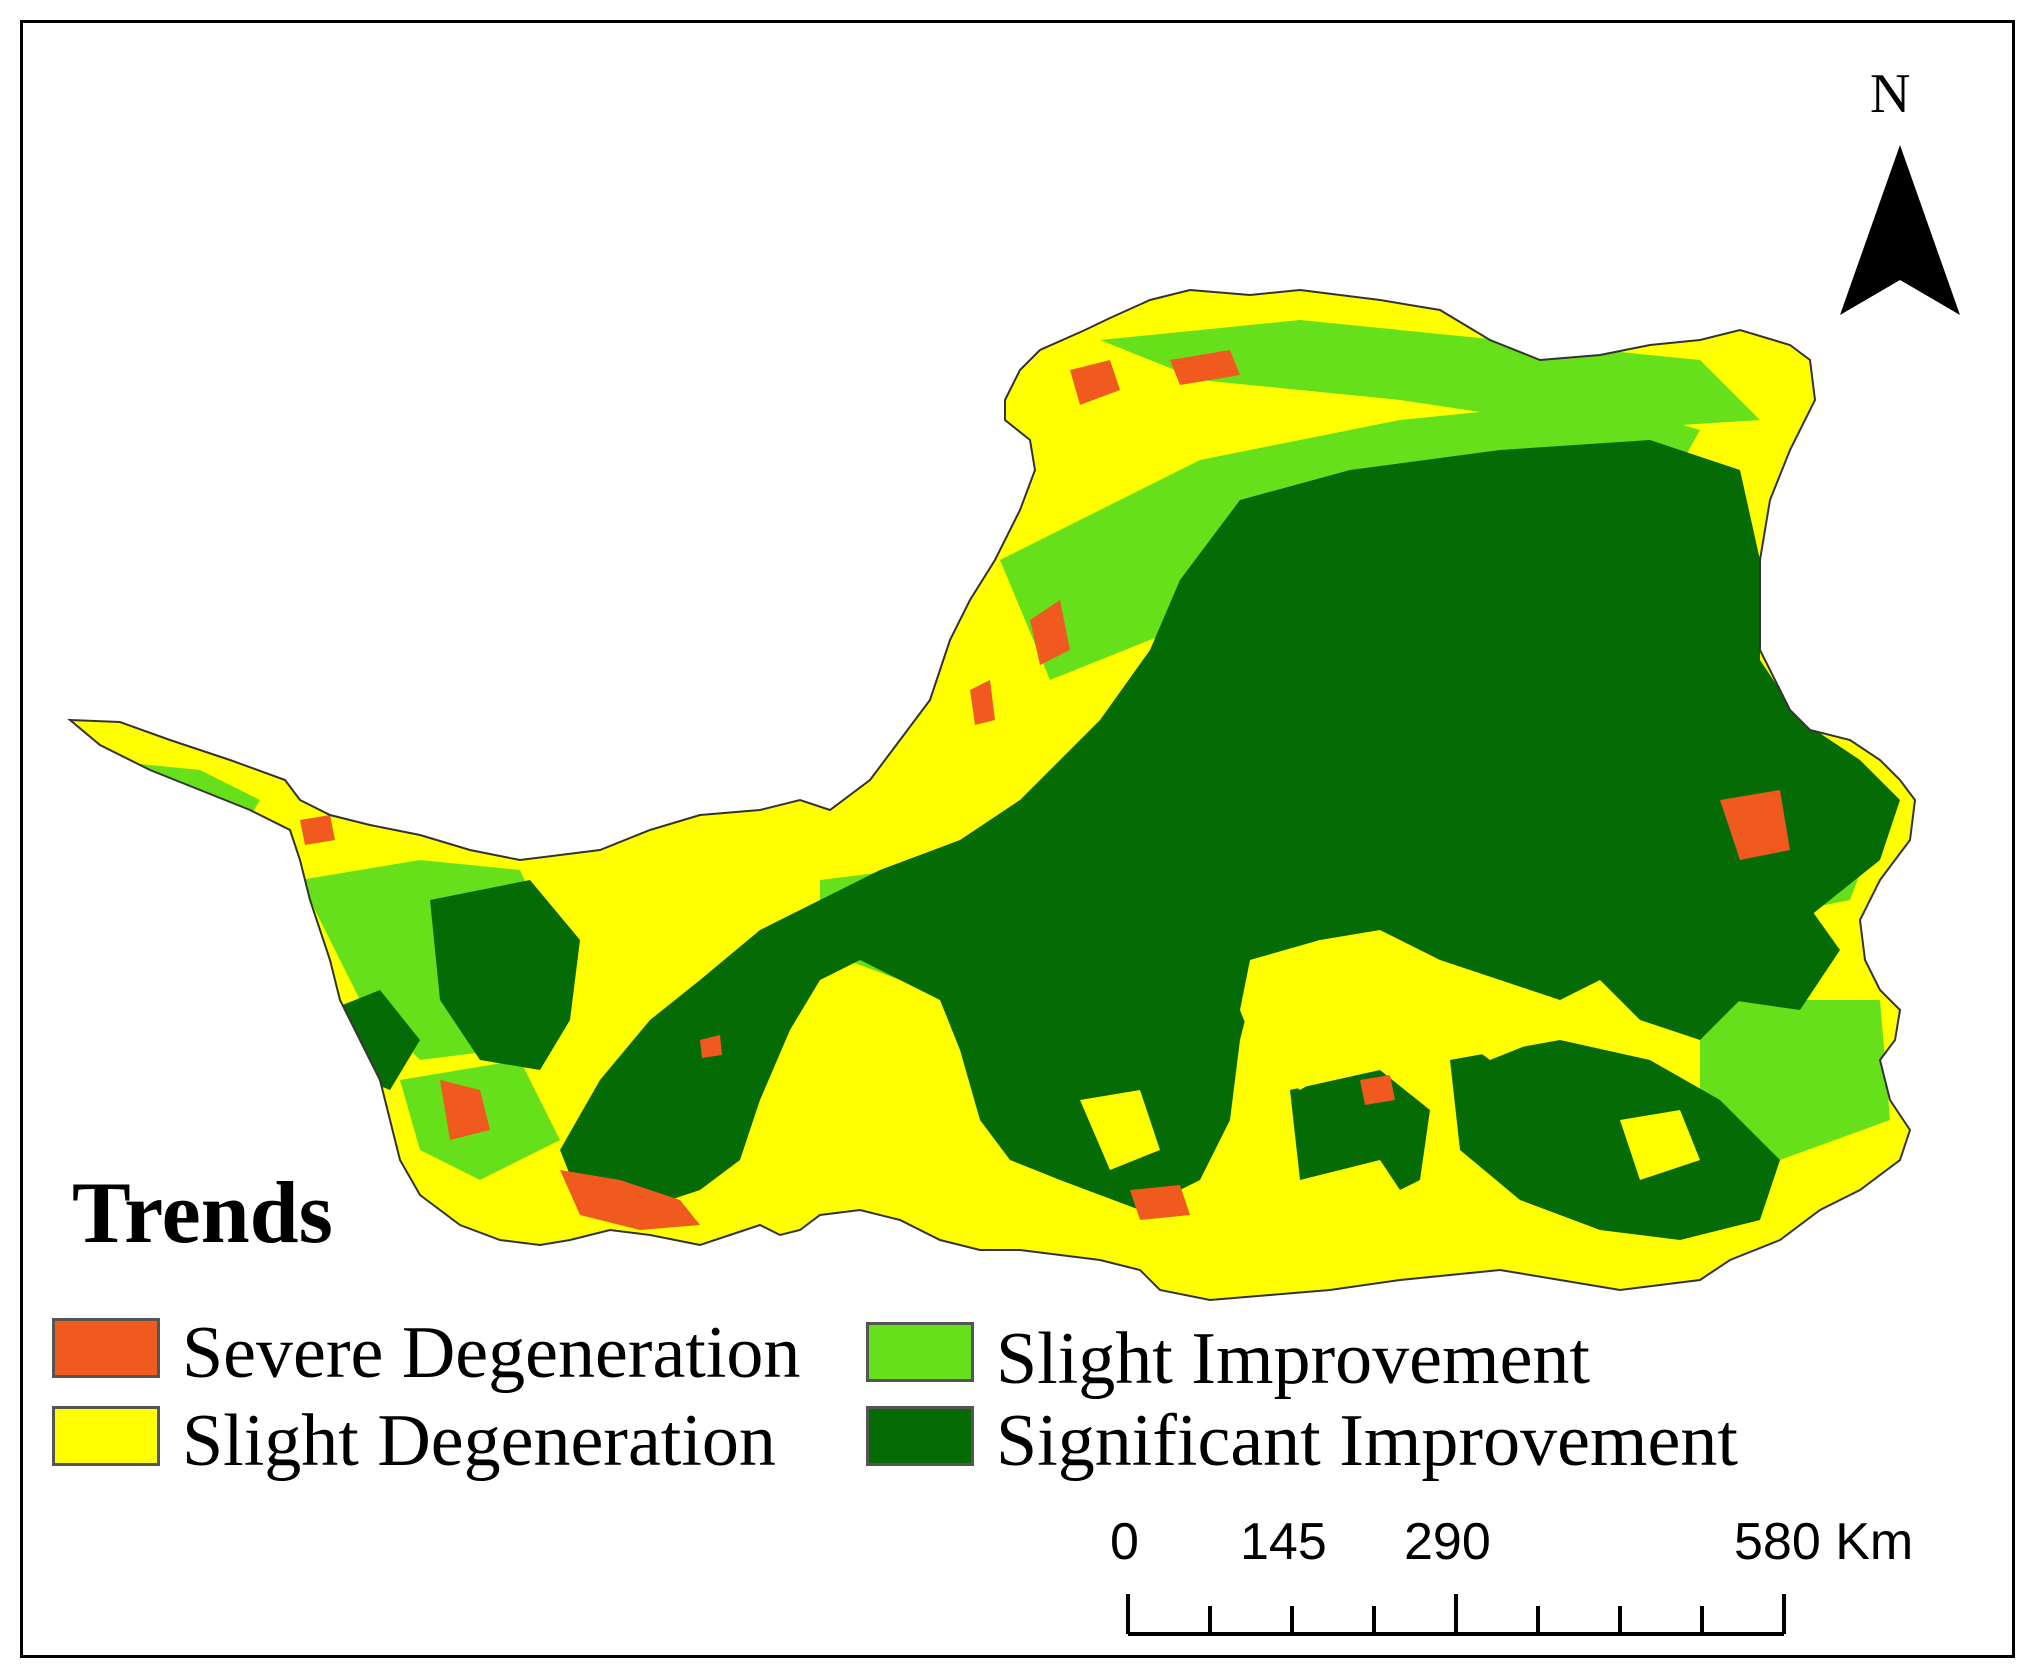 The width and height of the screenshot is (2041, 1678). I want to click on north-arrow-icon, so click(1900, 230).